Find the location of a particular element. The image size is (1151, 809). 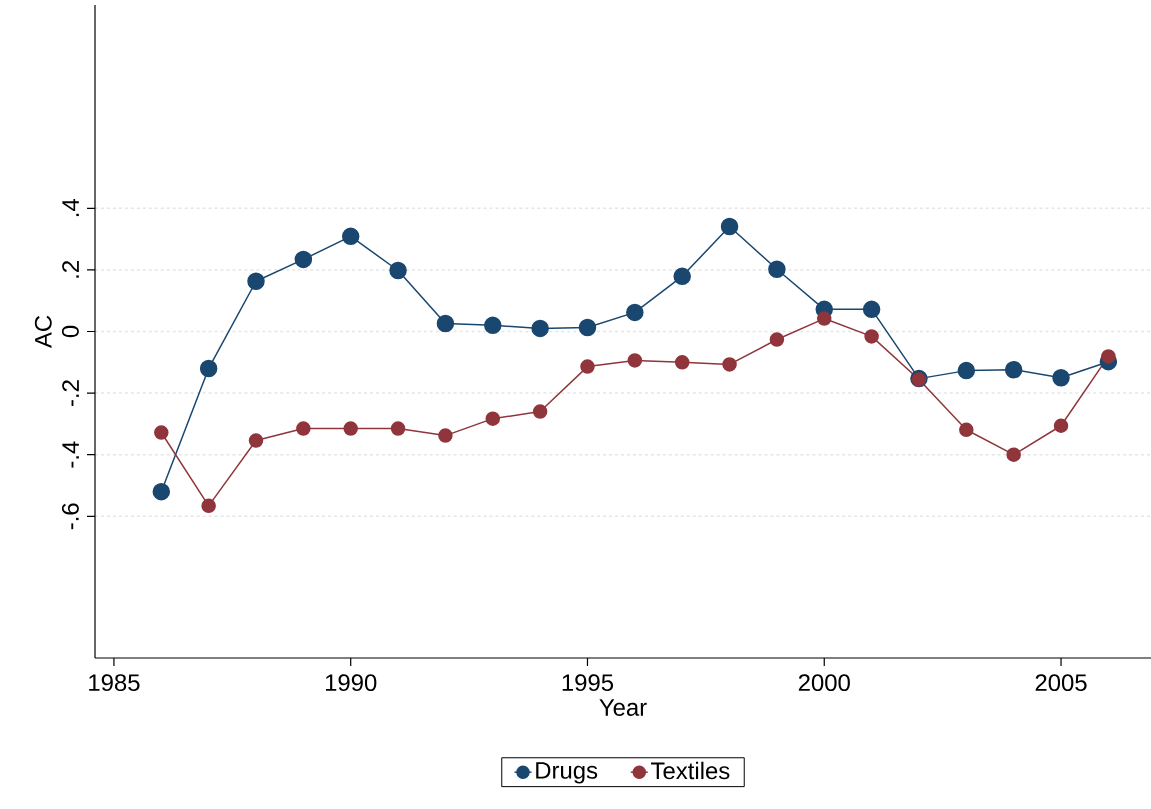

x-tick-label: 2000 is located at coordinates (824, 683).